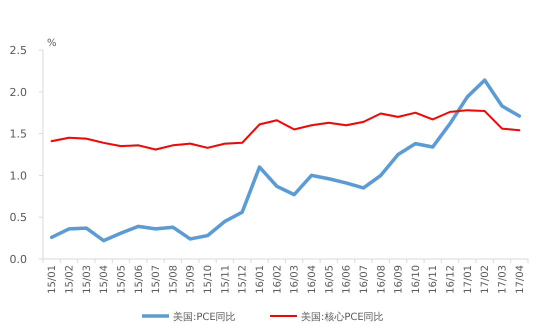 This screenshot has height=334, width=544. I want to click on line-series, so click(285, 129).